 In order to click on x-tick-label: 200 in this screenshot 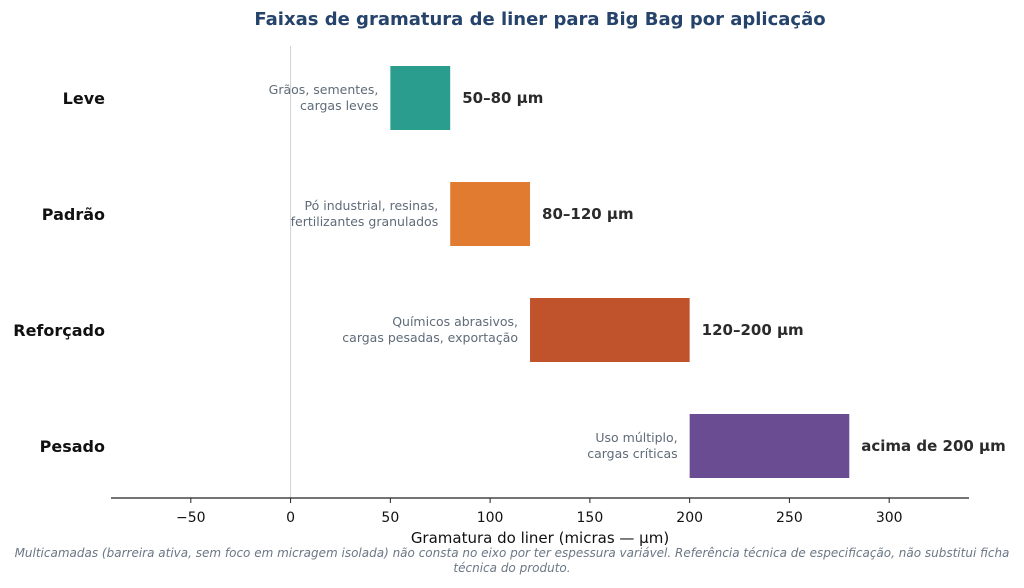, I will do `click(689, 518)`.